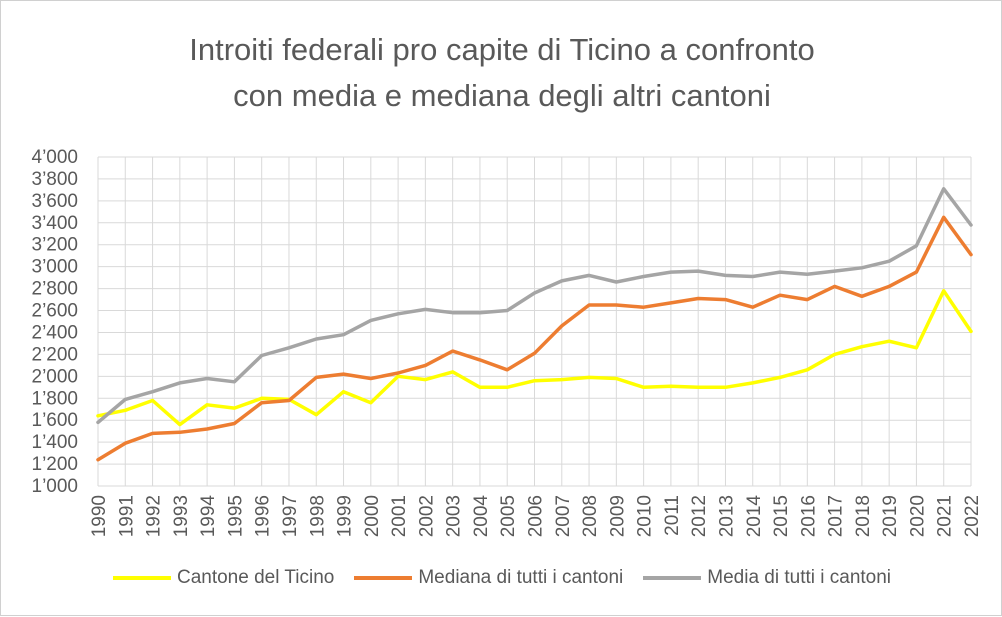 The height and width of the screenshot is (617, 1002). Describe the element at coordinates (563, 516) in the screenshot. I see `x-tick-label: 2007` at that location.